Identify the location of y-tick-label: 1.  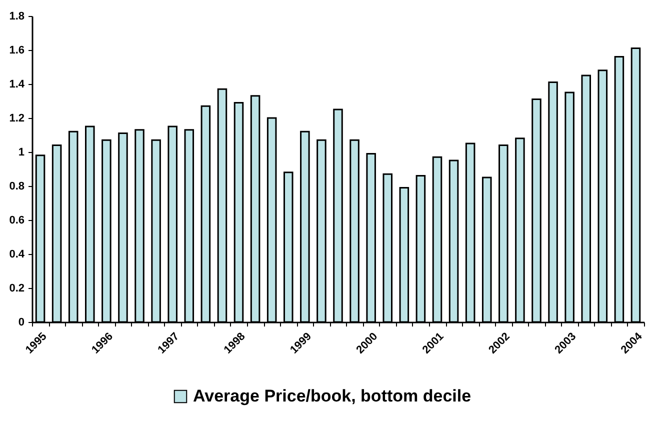
(21, 152).